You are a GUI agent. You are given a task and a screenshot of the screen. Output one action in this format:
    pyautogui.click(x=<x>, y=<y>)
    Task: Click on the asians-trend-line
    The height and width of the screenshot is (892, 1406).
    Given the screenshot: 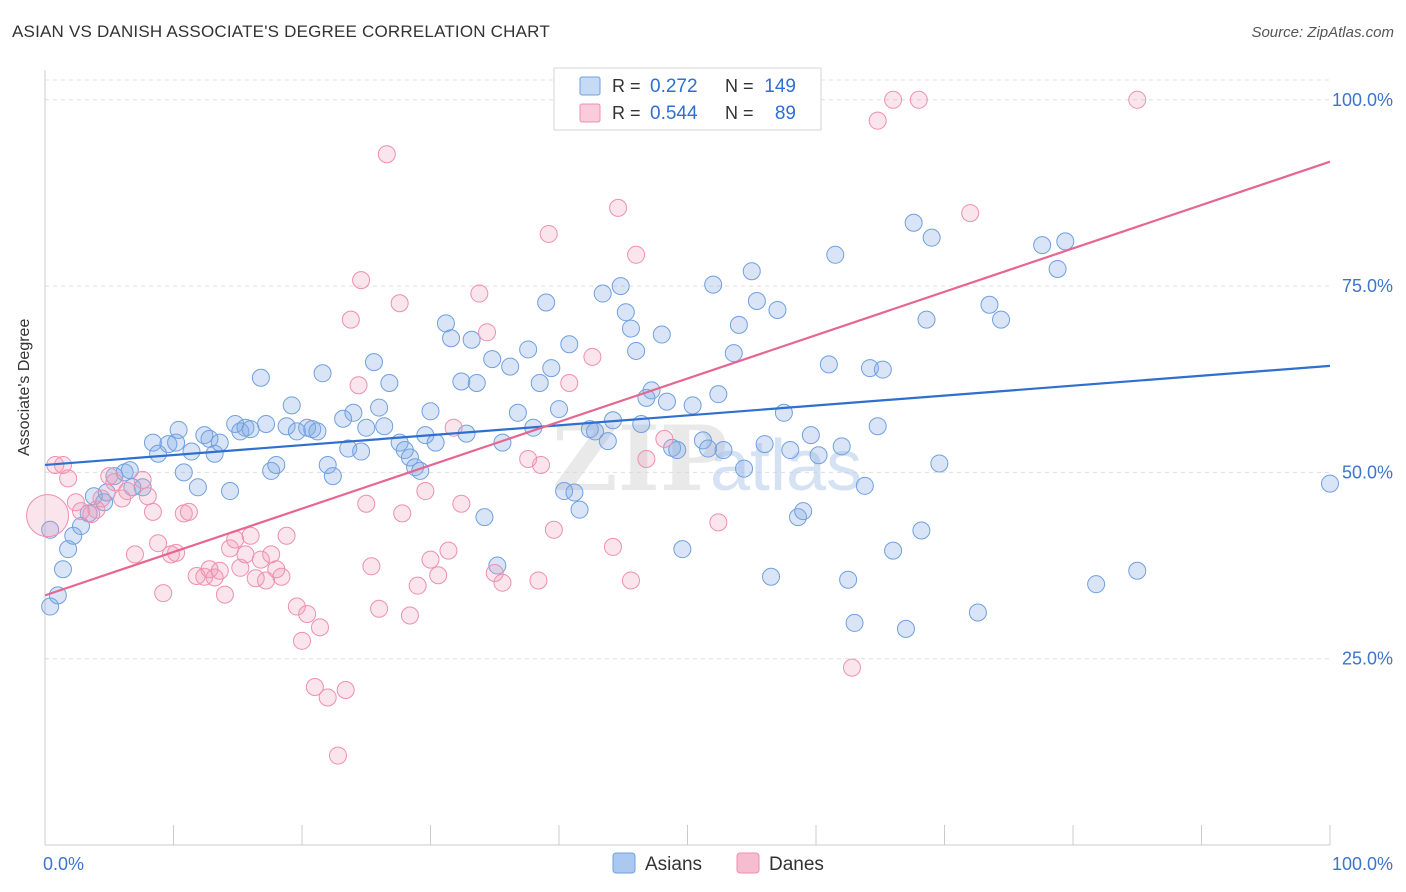 What is the action you would take?
    pyautogui.click(x=687, y=415)
    